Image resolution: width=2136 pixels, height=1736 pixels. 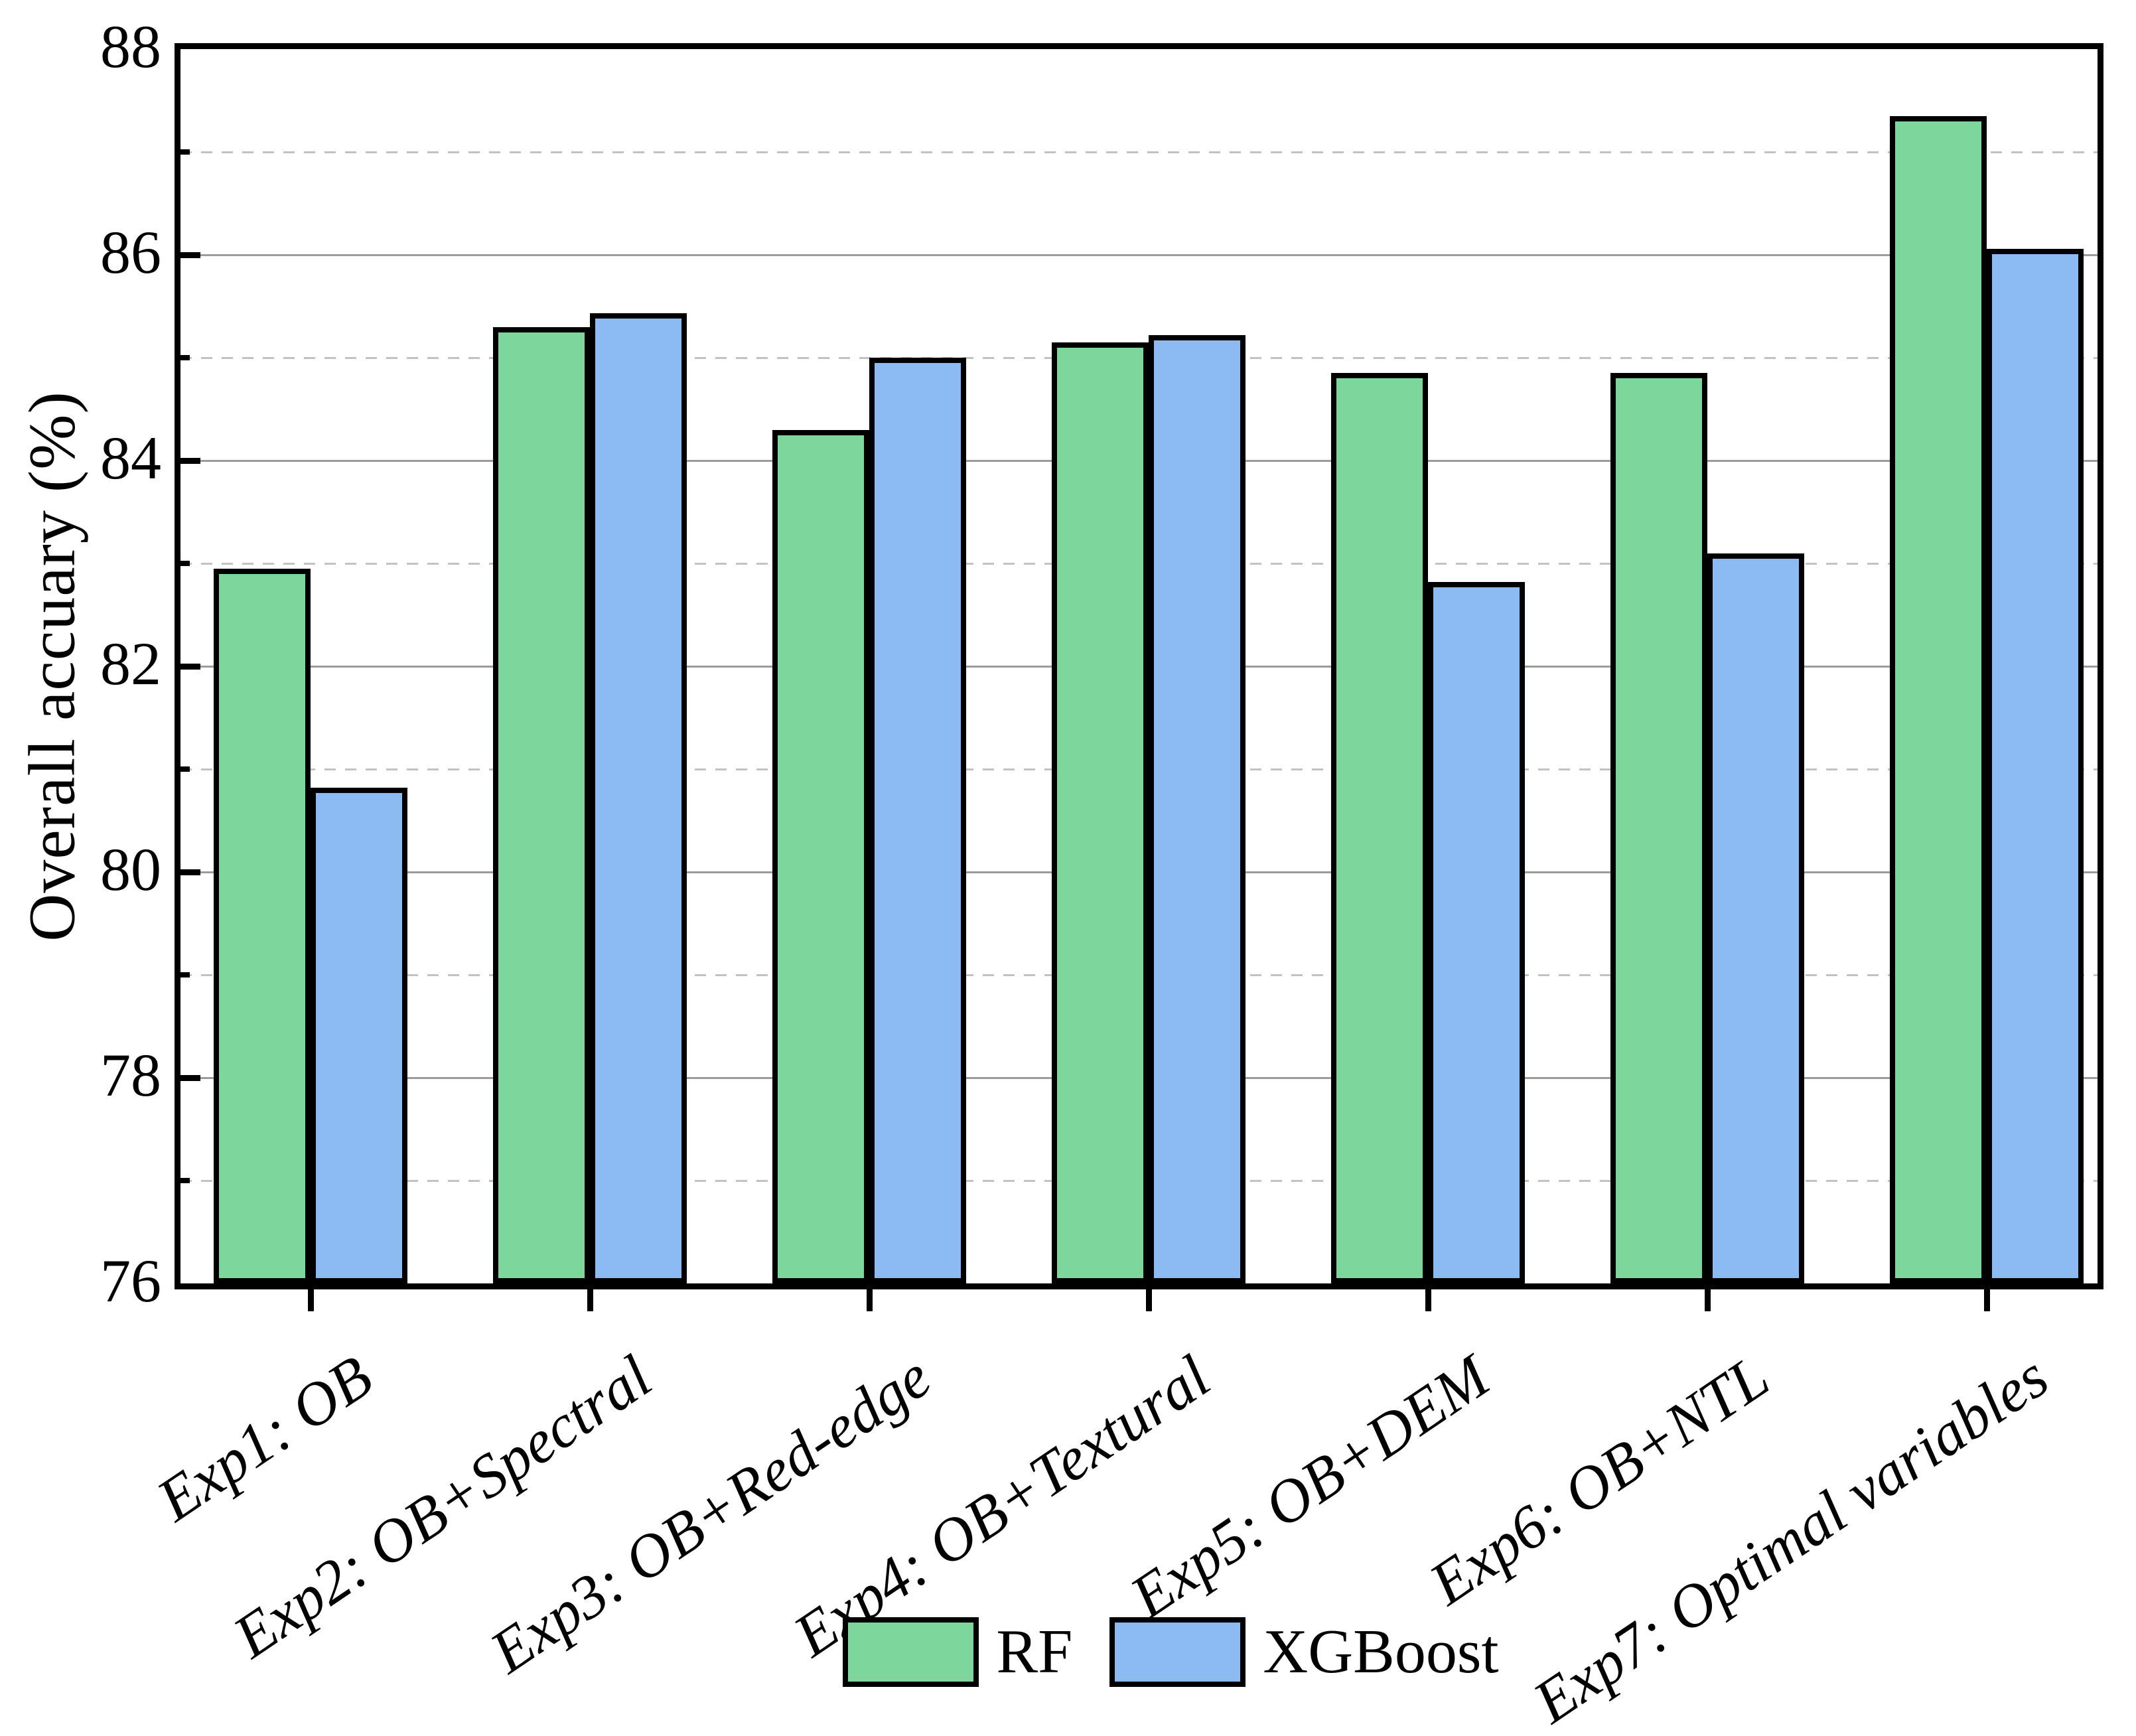 I want to click on y-tick-label: 78, so click(x=130, y=1075).